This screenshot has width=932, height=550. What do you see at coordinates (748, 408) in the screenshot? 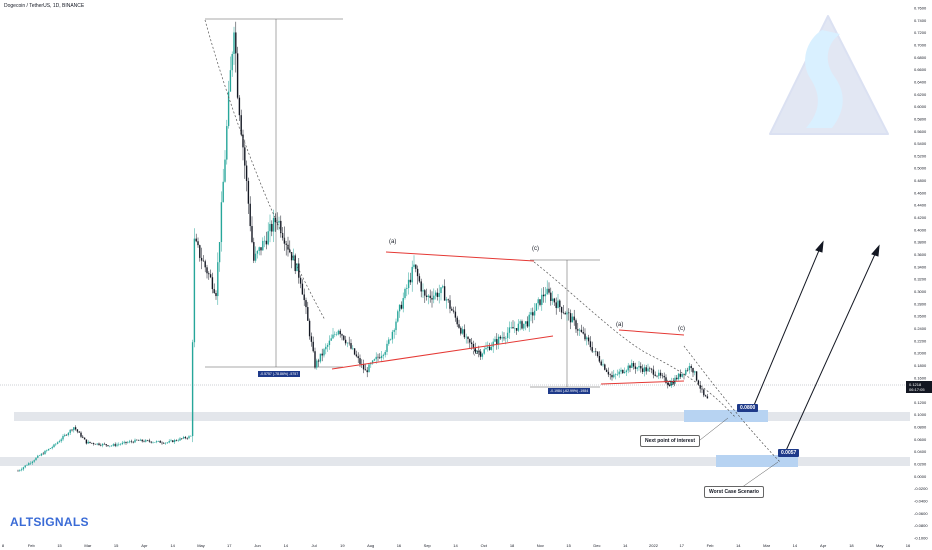
I see `target-tag-1: 0.0800` at bounding box center [748, 408].